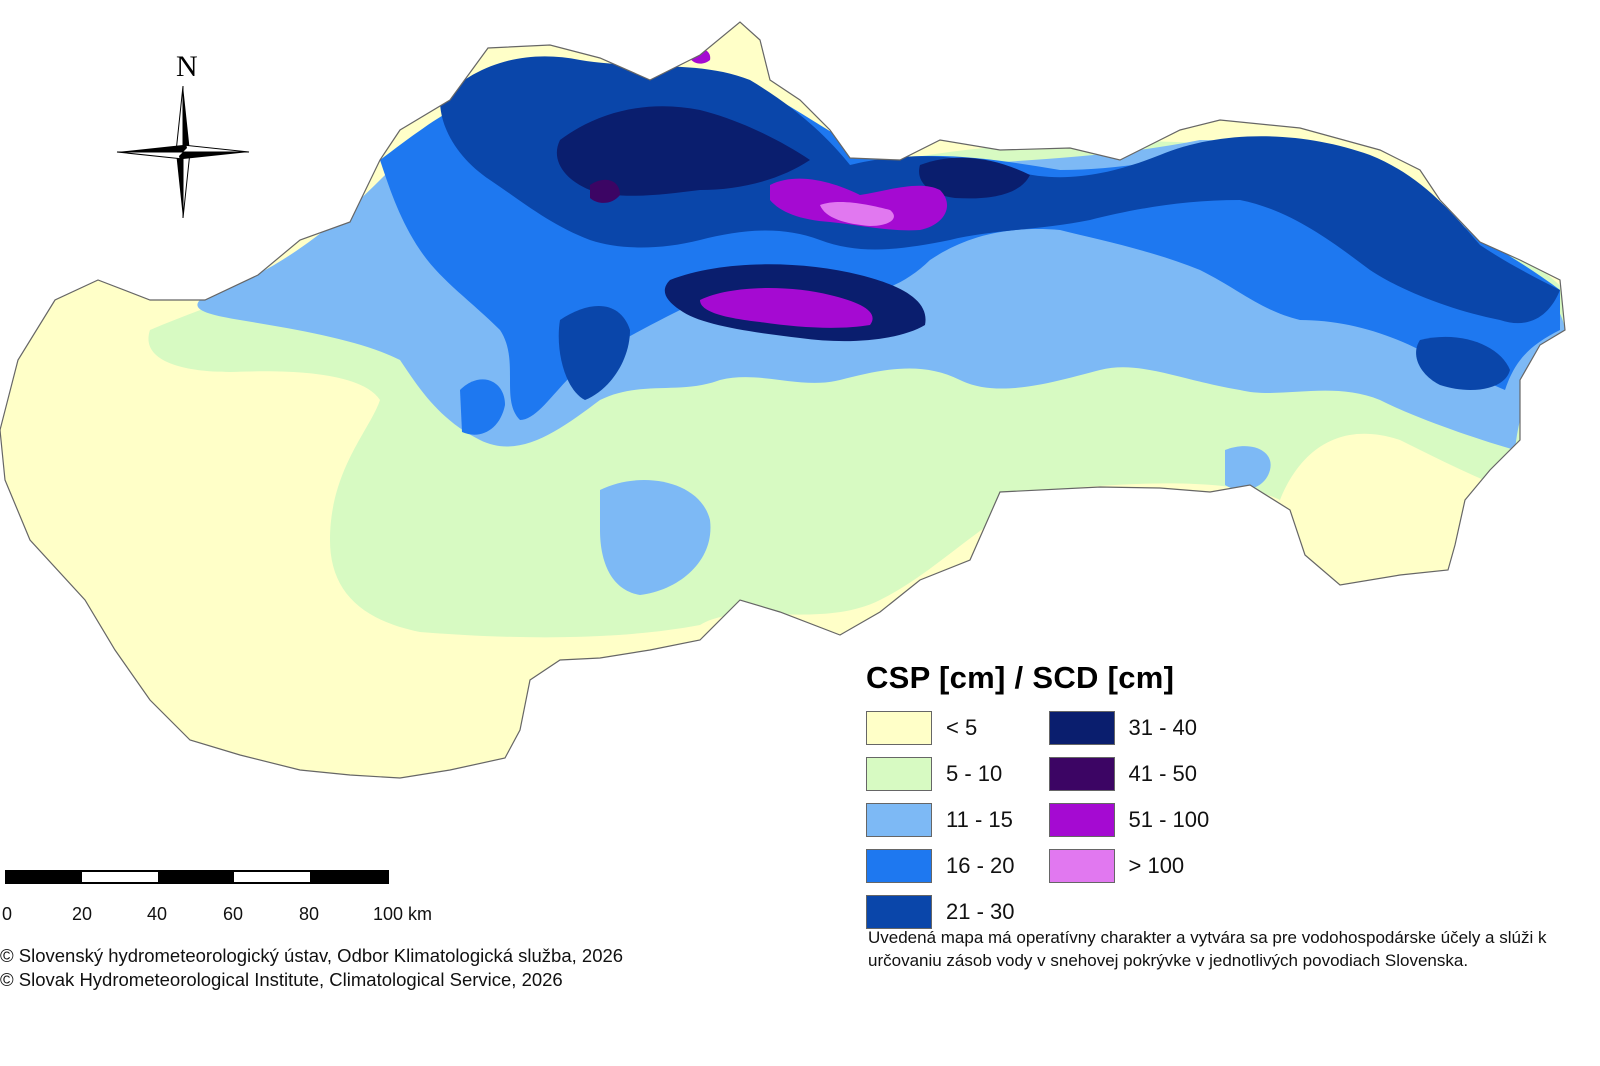 This screenshot has height=1066, width=1600. Describe the element at coordinates (940, 773) in the screenshot. I see `legend-item: 5 - 10` at that location.